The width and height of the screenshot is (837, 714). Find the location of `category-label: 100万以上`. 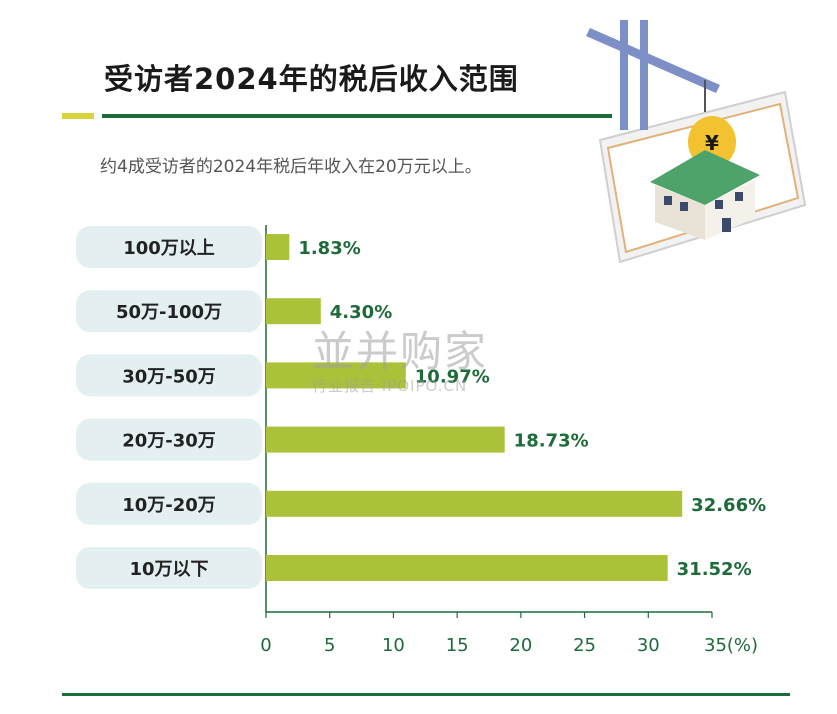

category-label: 100万以上 is located at coordinates (169, 248).